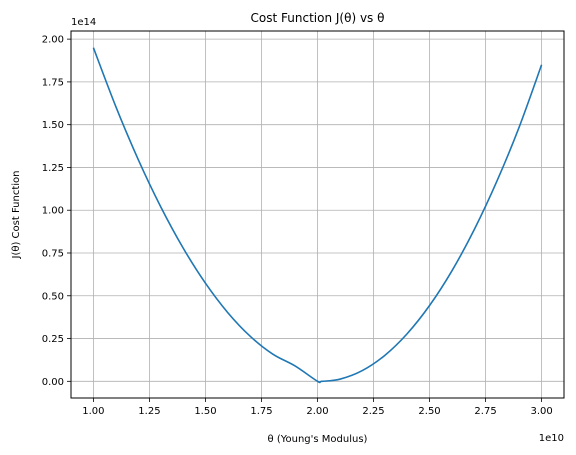 This screenshot has width=576, height=455. Describe the element at coordinates (53, 339) in the screenshot. I see `y-tick-label: 0.25` at that location.